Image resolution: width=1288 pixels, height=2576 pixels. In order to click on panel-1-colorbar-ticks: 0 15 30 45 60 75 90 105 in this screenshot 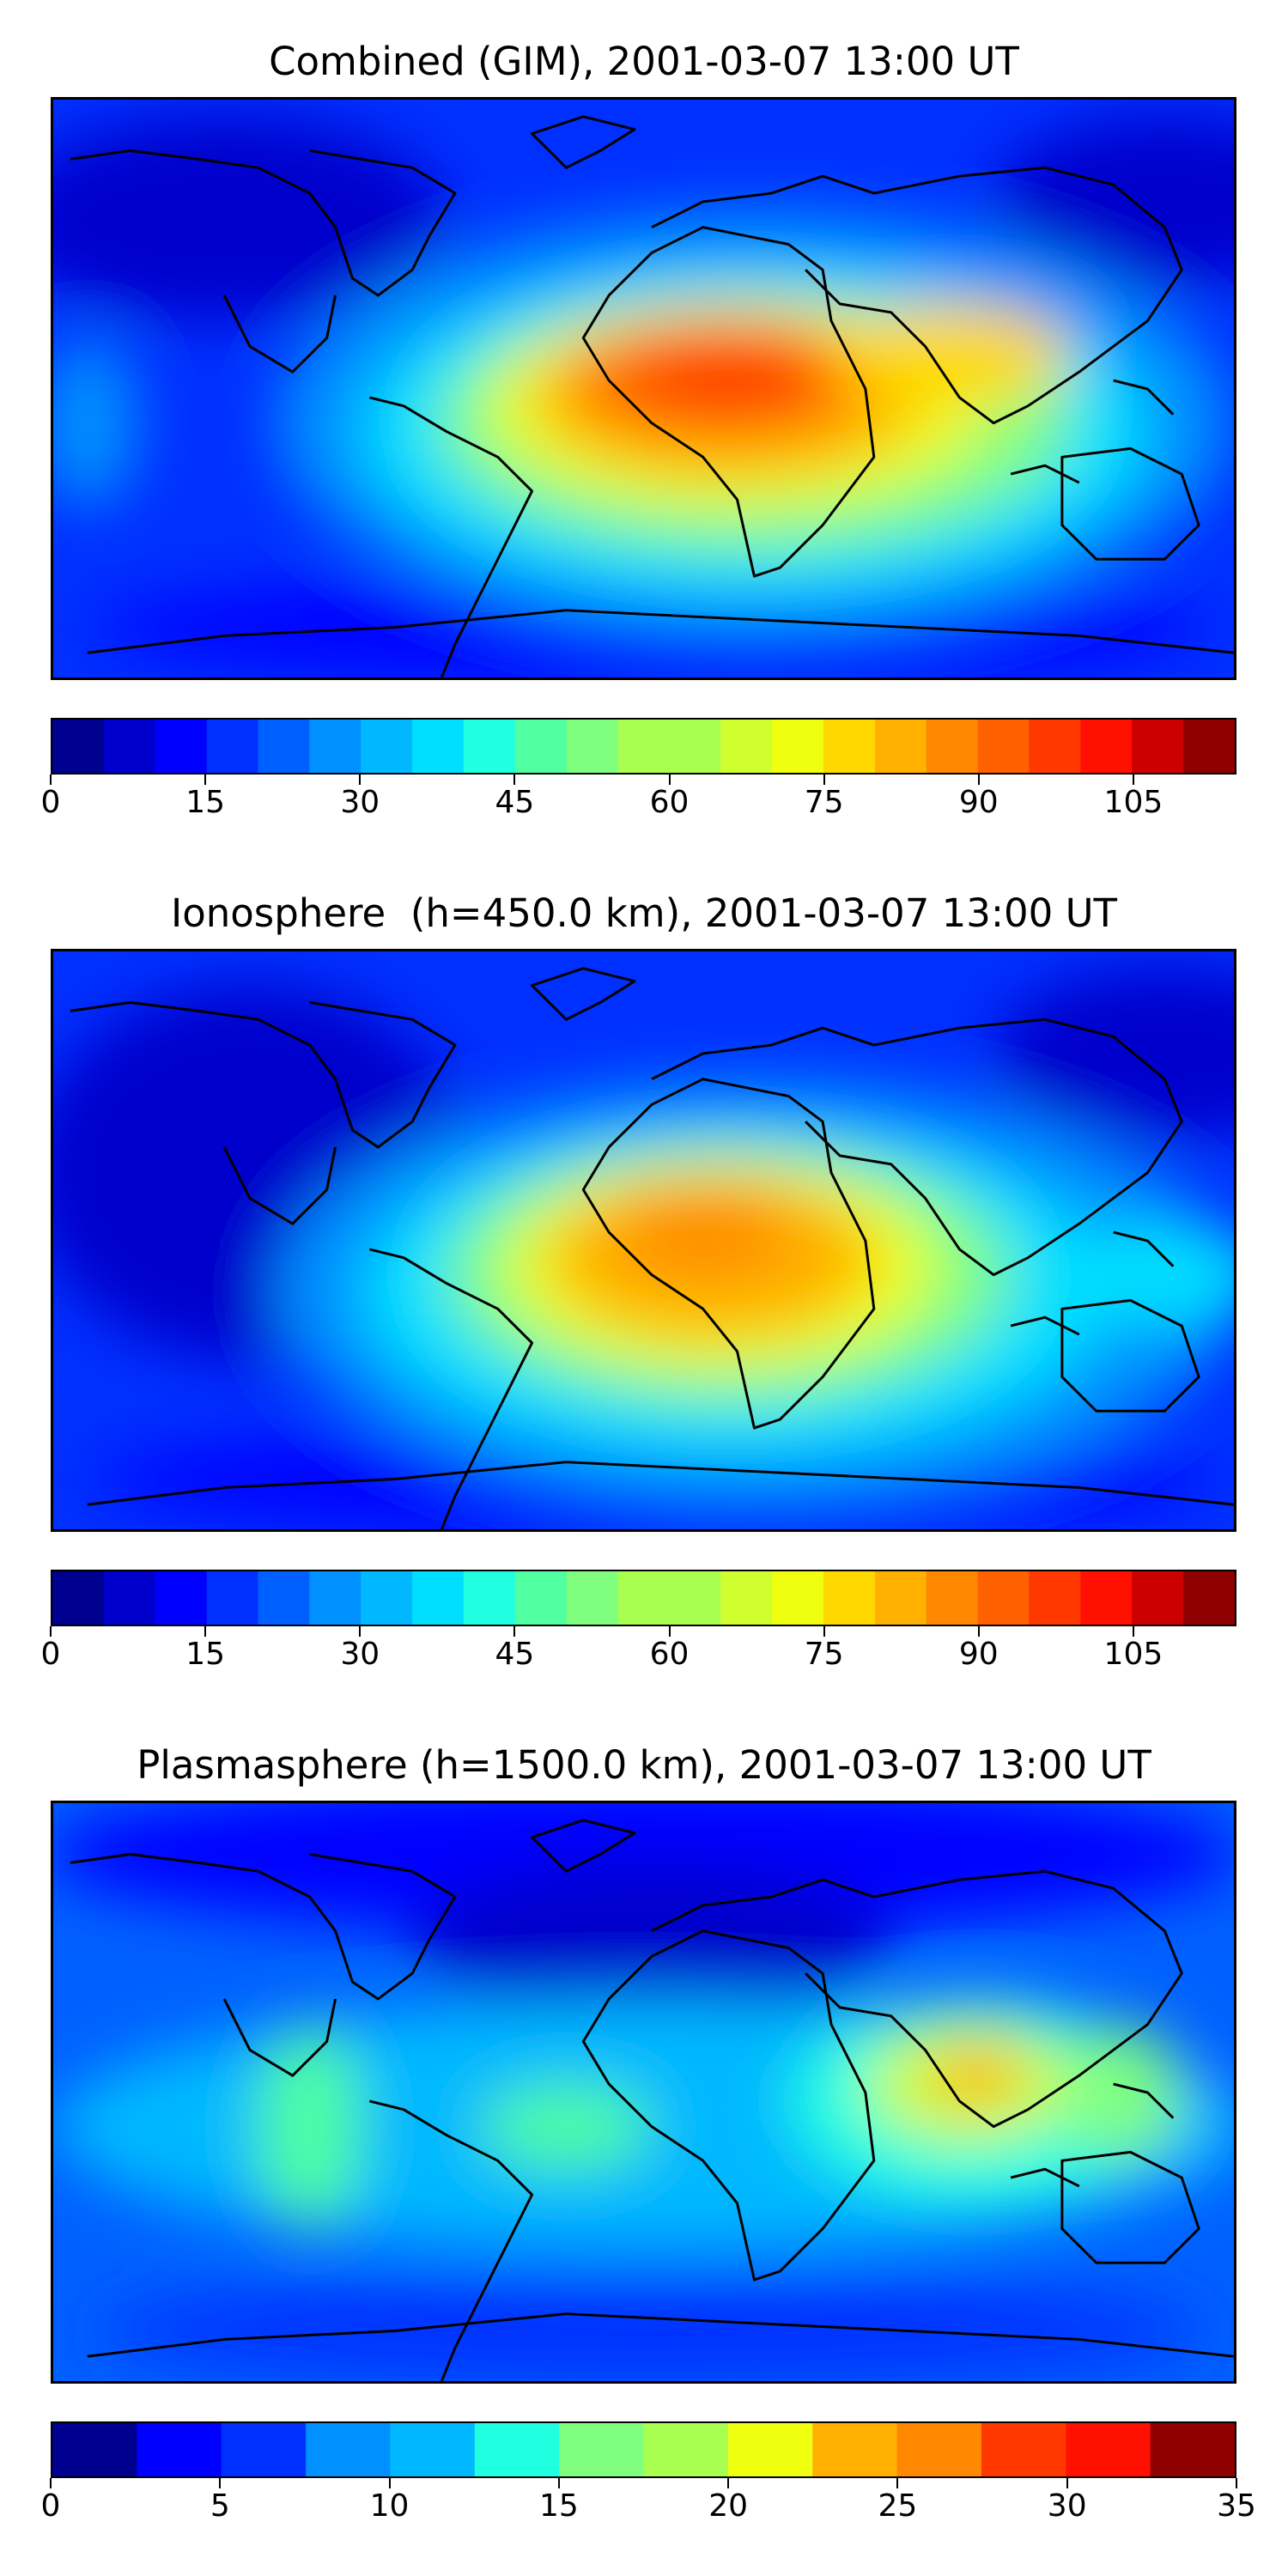, I will do `click(638, 797)`.